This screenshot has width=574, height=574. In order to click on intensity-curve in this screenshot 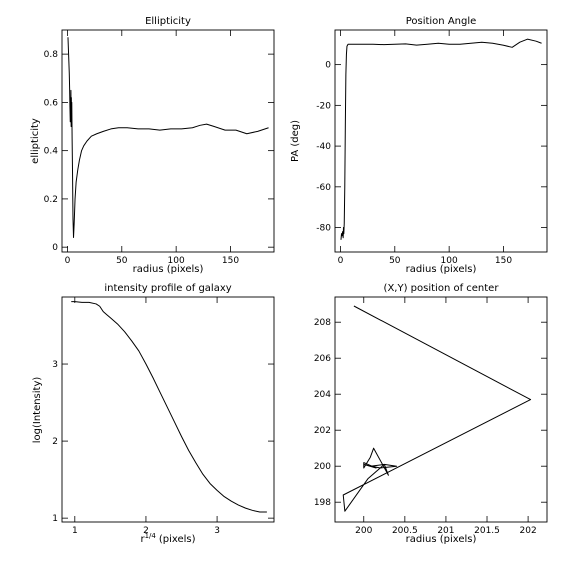, I will do `click(169, 407)`.